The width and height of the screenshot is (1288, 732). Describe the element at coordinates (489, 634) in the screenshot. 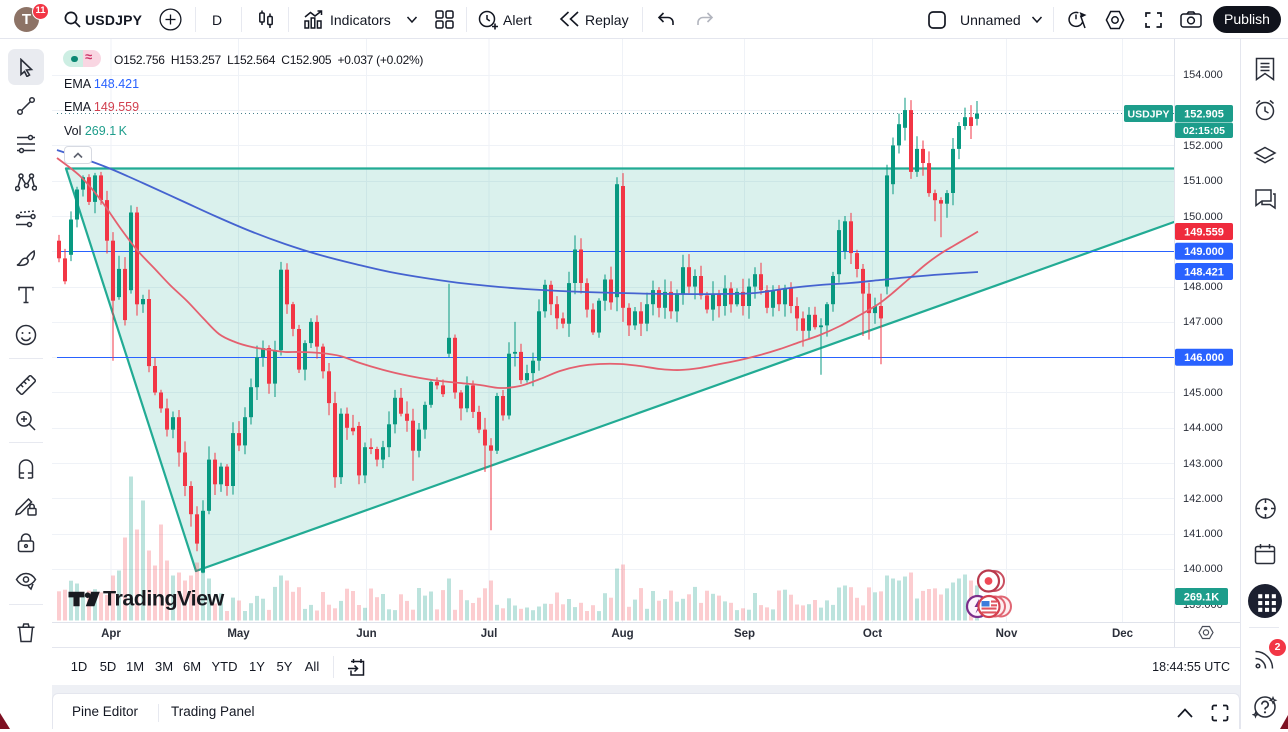

I see `svg-text: Jul` at that location.